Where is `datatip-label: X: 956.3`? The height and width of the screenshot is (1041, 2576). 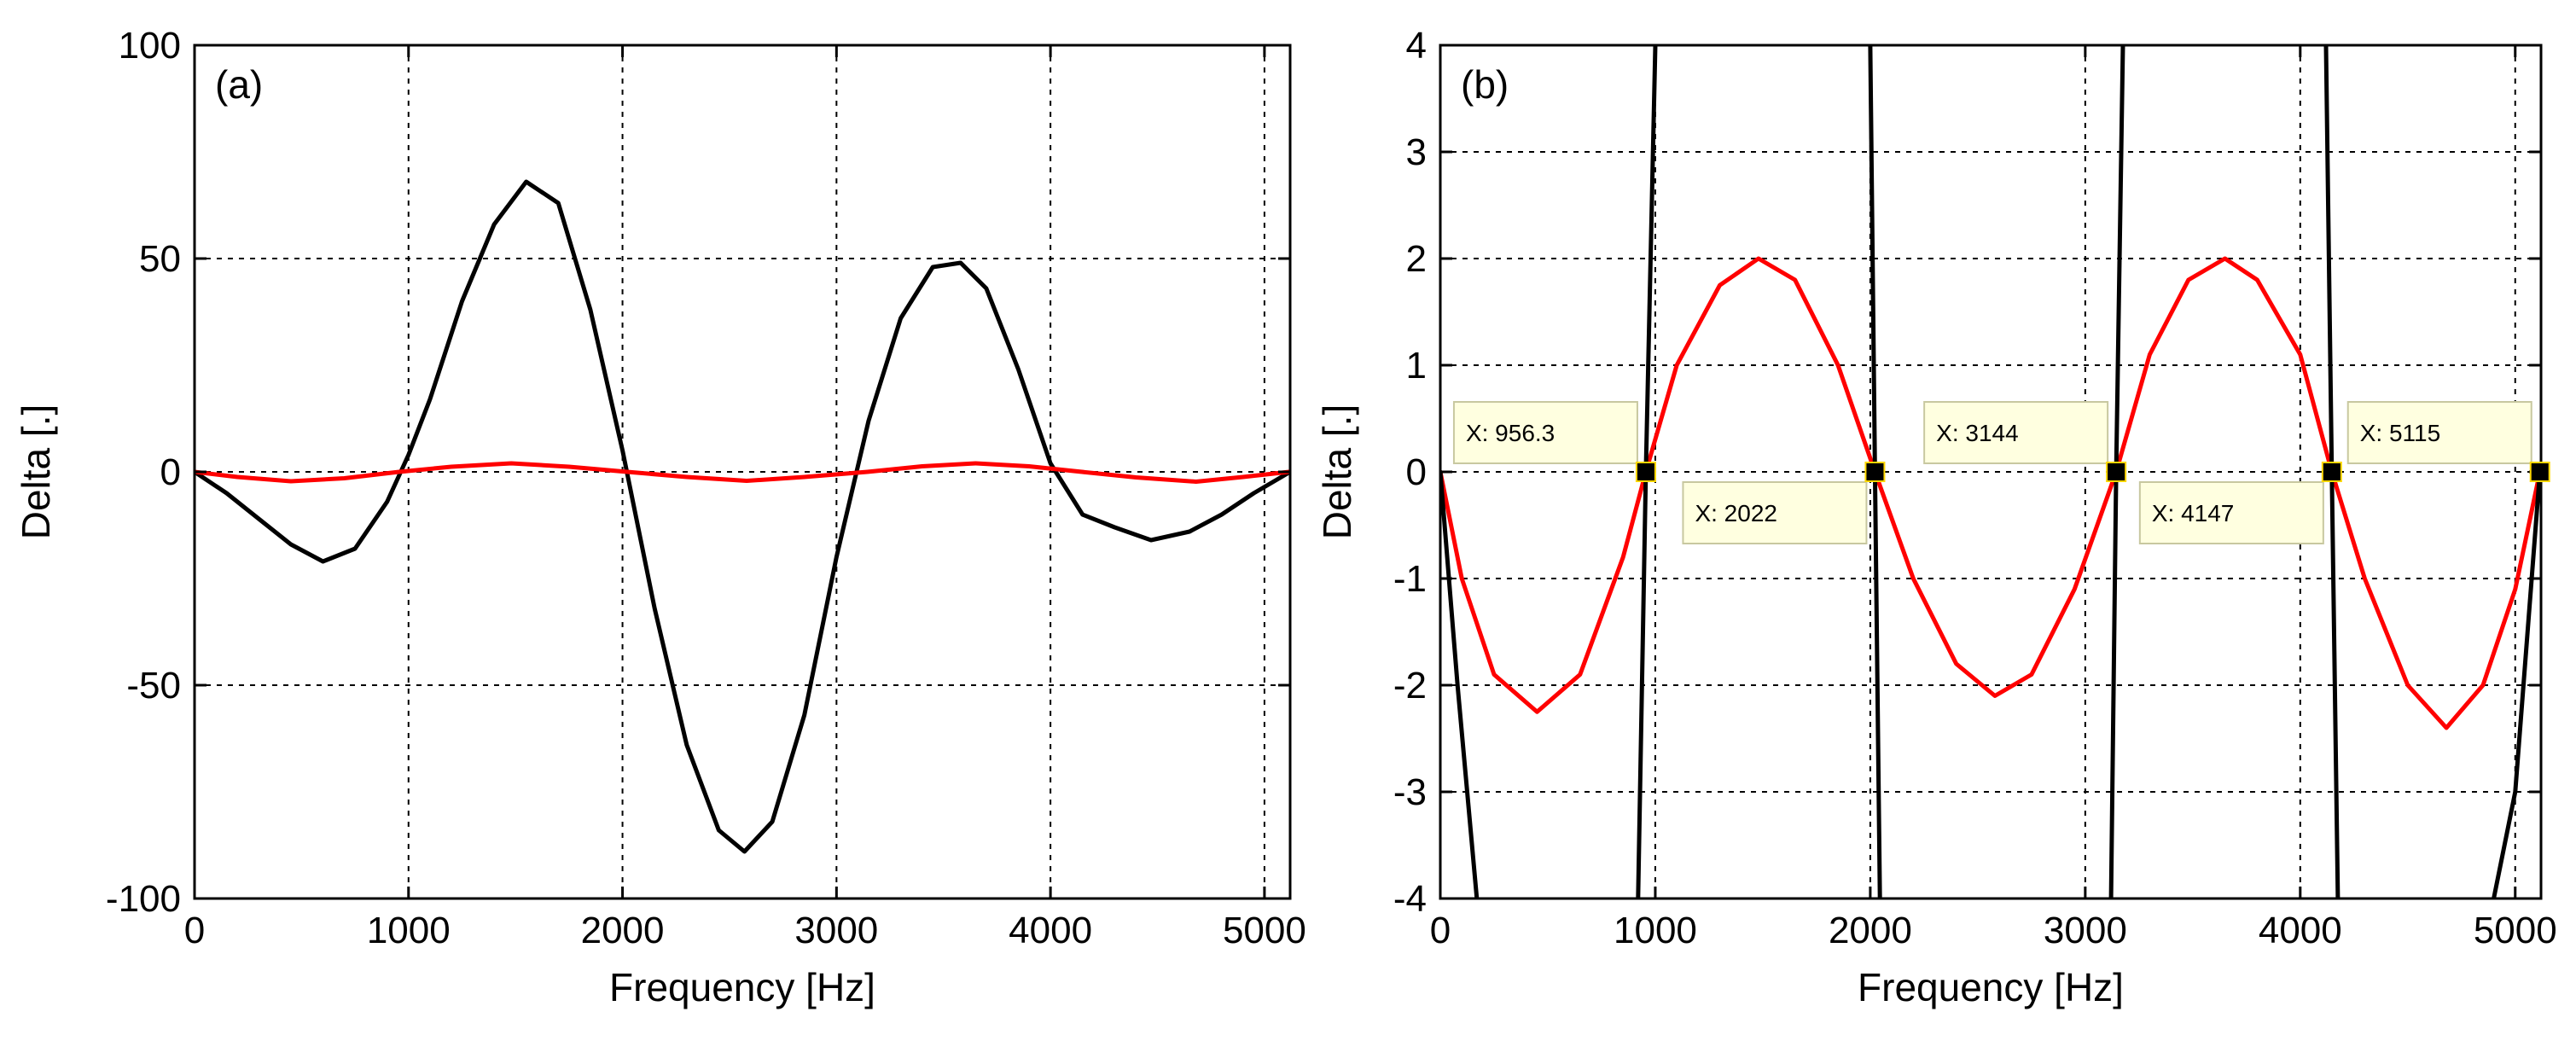 datatip-label: X: 956.3 is located at coordinates (1510, 433).